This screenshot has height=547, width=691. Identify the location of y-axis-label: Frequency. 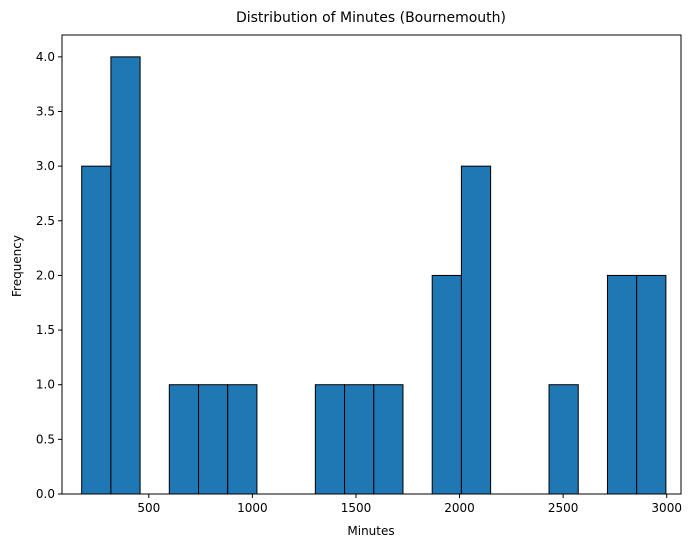
(17, 266).